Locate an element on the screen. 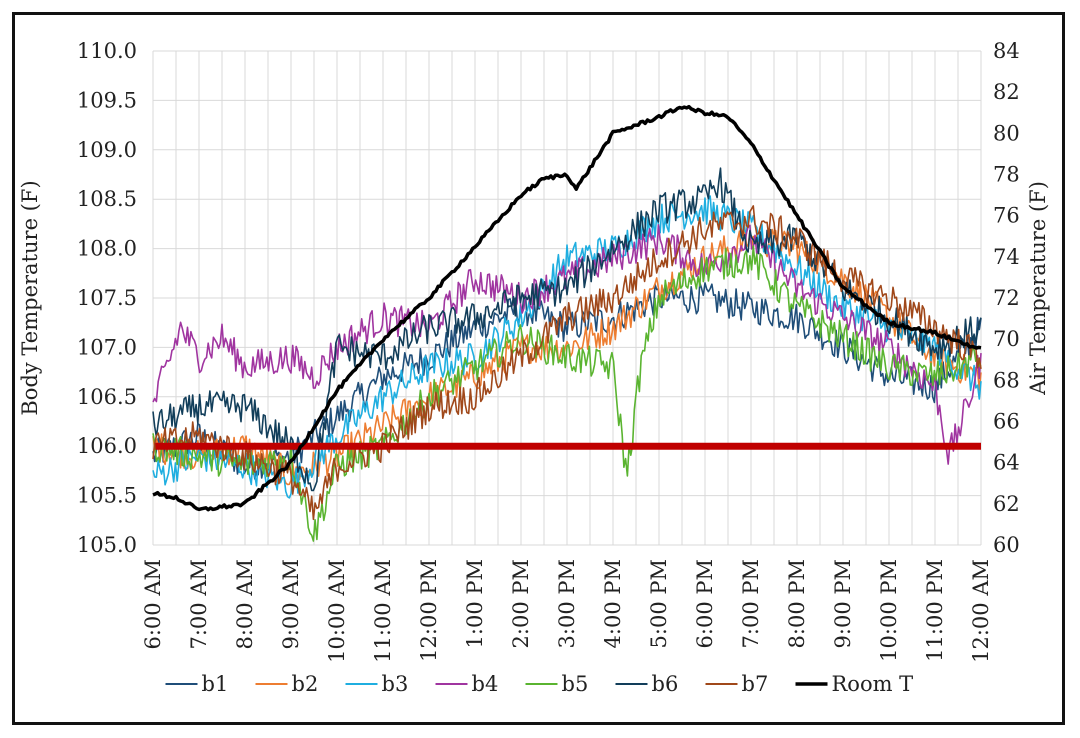 The width and height of the screenshot is (1080, 738). y2-tick-label: 76 is located at coordinates (1006, 216).